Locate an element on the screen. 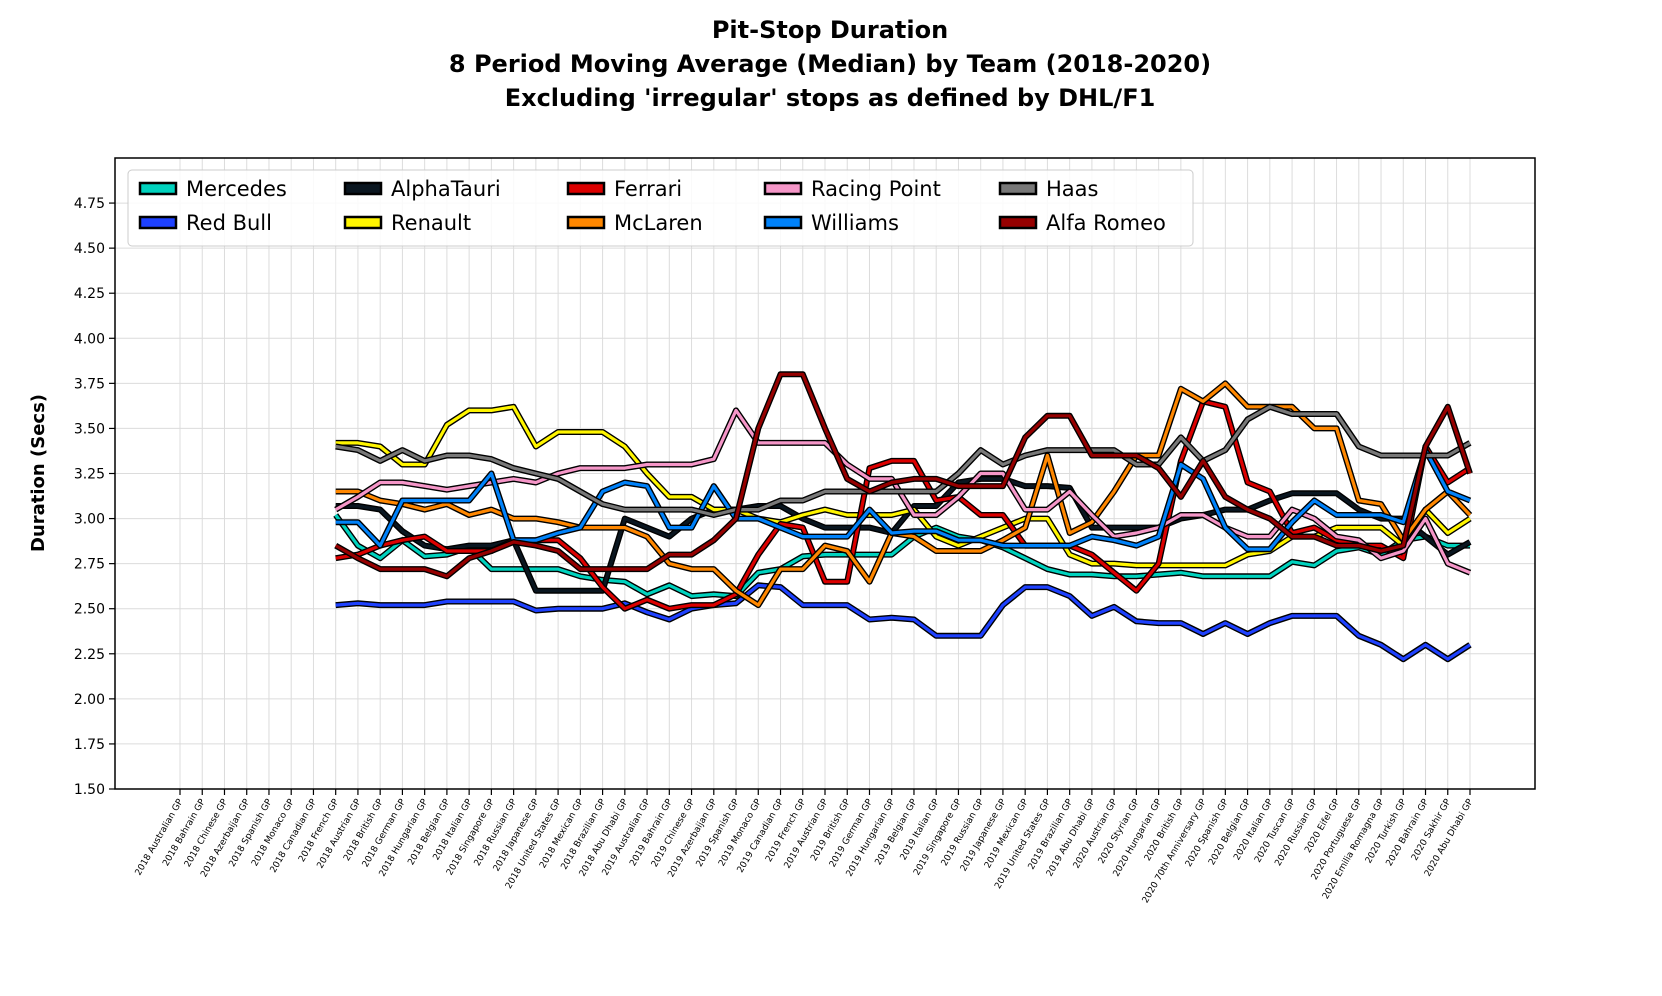 Image resolution: width=1662 pixels, height=996 pixels. y-tick-label: 3.75 is located at coordinates (89, 384).